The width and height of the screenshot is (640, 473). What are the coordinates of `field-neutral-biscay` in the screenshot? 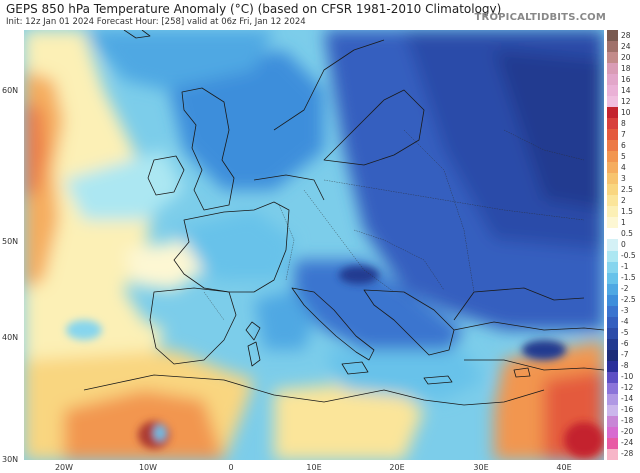 It's located at (164, 265).